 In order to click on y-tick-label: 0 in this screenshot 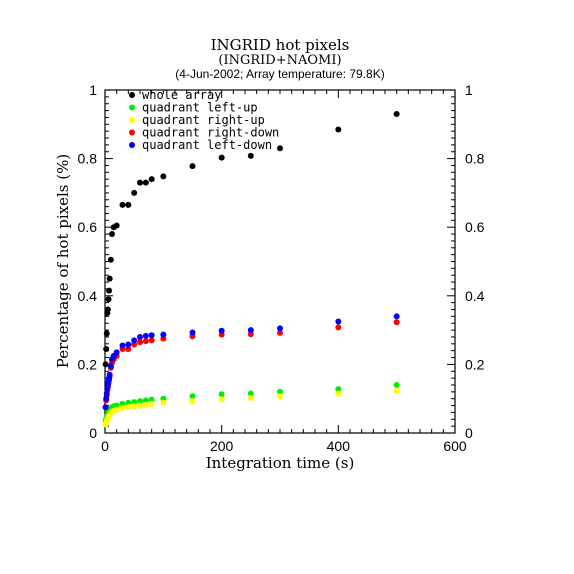, I will do `click(93, 433)`.